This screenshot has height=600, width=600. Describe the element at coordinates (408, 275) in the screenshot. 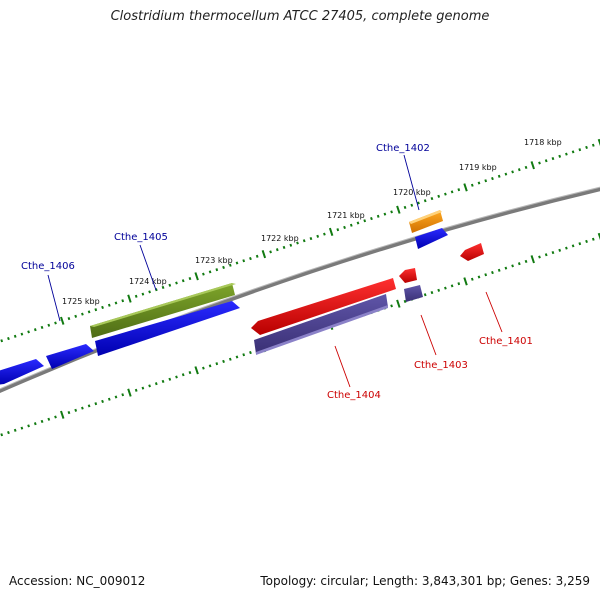

I see `feature-cthe-1403-cds` at that location.